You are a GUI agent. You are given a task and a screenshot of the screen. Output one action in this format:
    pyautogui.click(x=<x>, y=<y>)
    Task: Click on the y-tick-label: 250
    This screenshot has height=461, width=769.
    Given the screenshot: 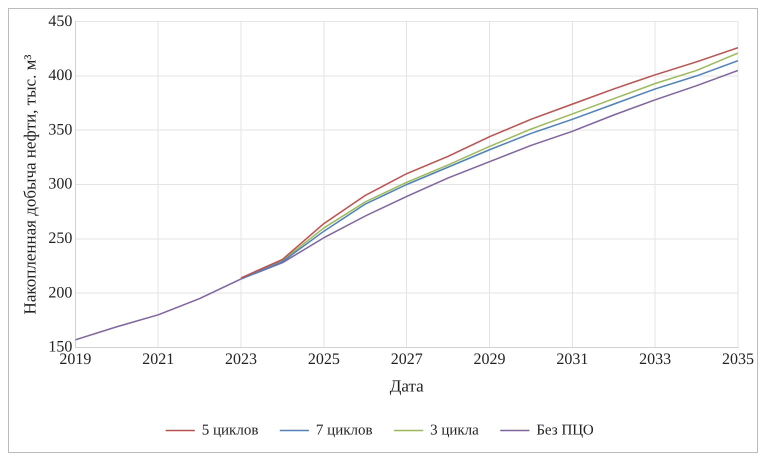 What is the action you would take?
    pyautogui.click(x=60, y=239)
    